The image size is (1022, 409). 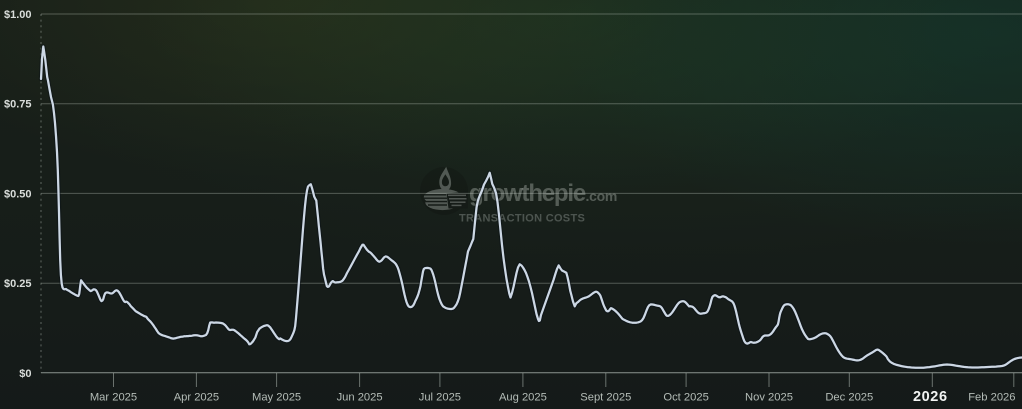 I want to click on svg-text: Oct 2025, so click(x=685, y=398).